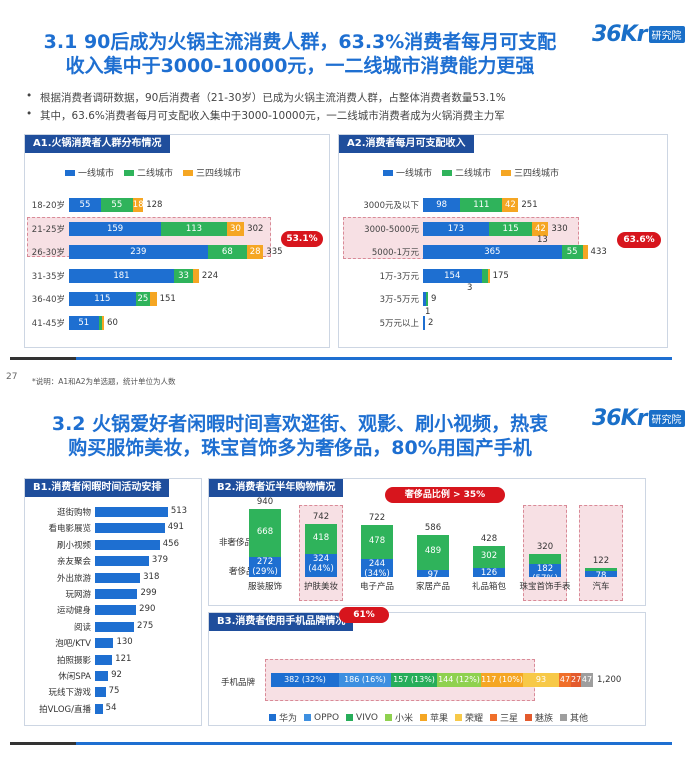 This screenshot has height=758, width=691. I want to click on b1-val-6: 290, so click(147, 609).